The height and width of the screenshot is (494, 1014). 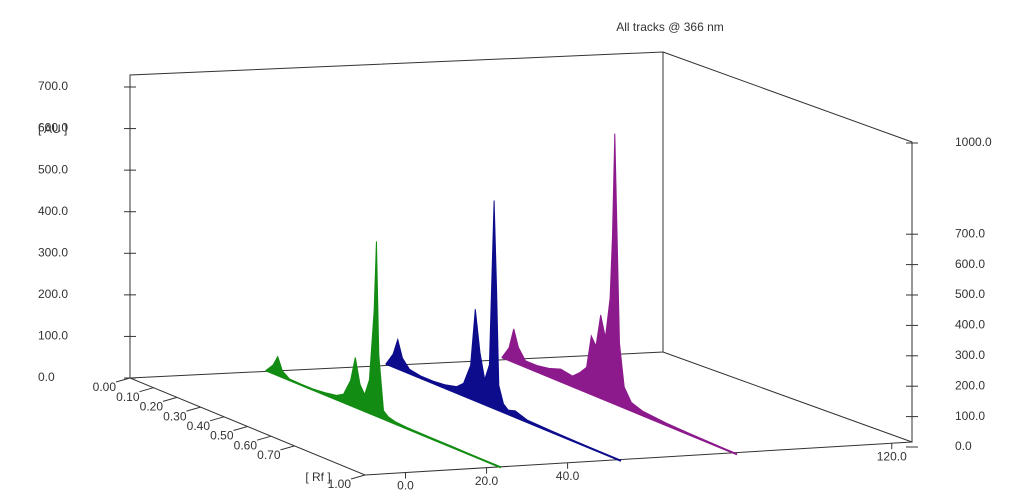 I want to click on y2-tick-label: 600.0, so click(x=970, y=264).